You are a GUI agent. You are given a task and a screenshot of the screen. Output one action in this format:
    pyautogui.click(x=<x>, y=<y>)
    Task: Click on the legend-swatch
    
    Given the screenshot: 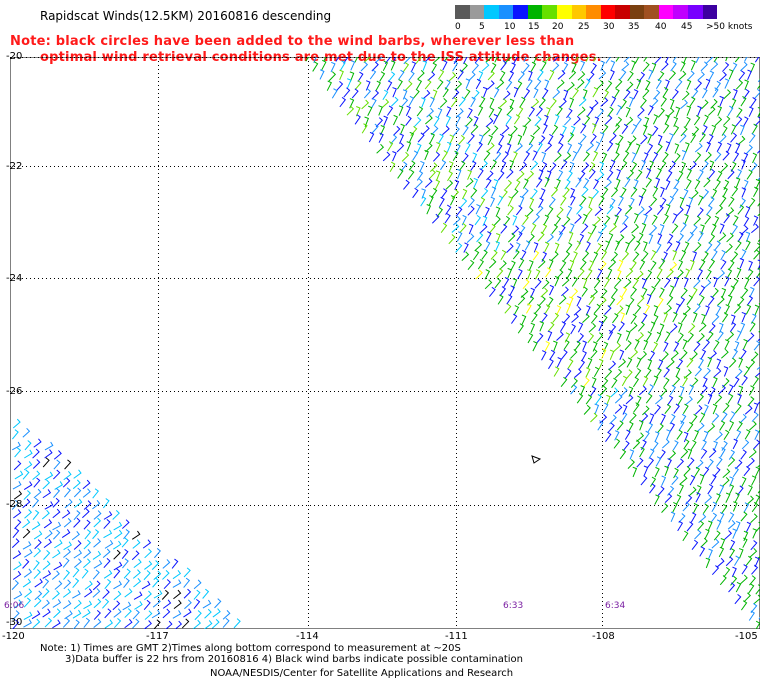 What is the action you would take?
    pyautogui.click(x=564, y=12)
    